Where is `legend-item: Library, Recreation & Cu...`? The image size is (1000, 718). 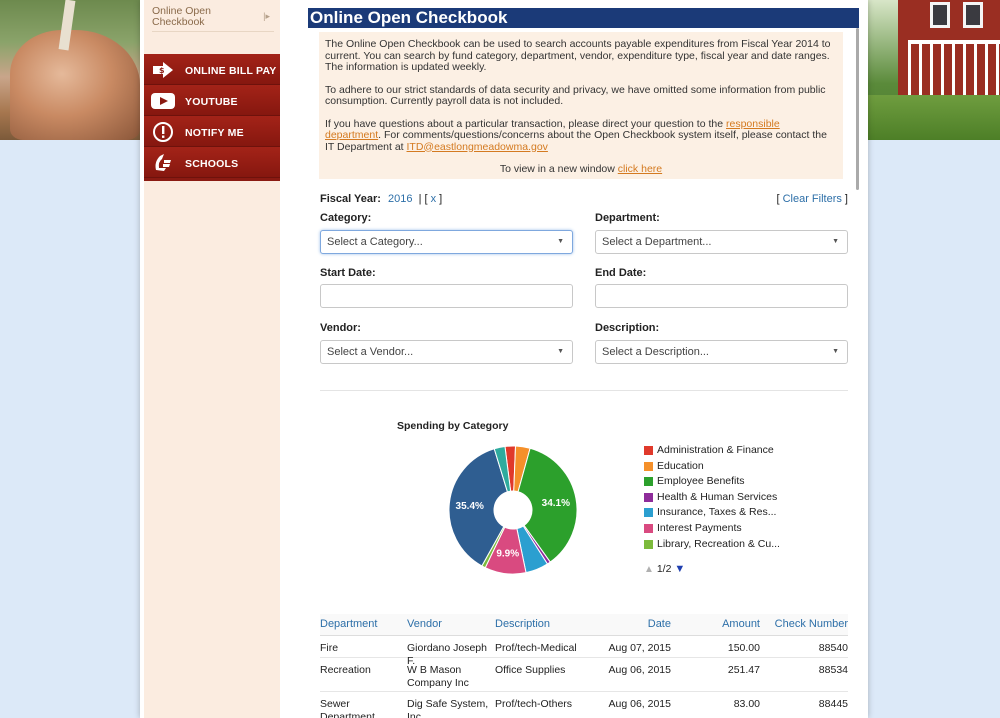 legend-item: Library, Recreation & Cu... is located at coordinates (719, 546).